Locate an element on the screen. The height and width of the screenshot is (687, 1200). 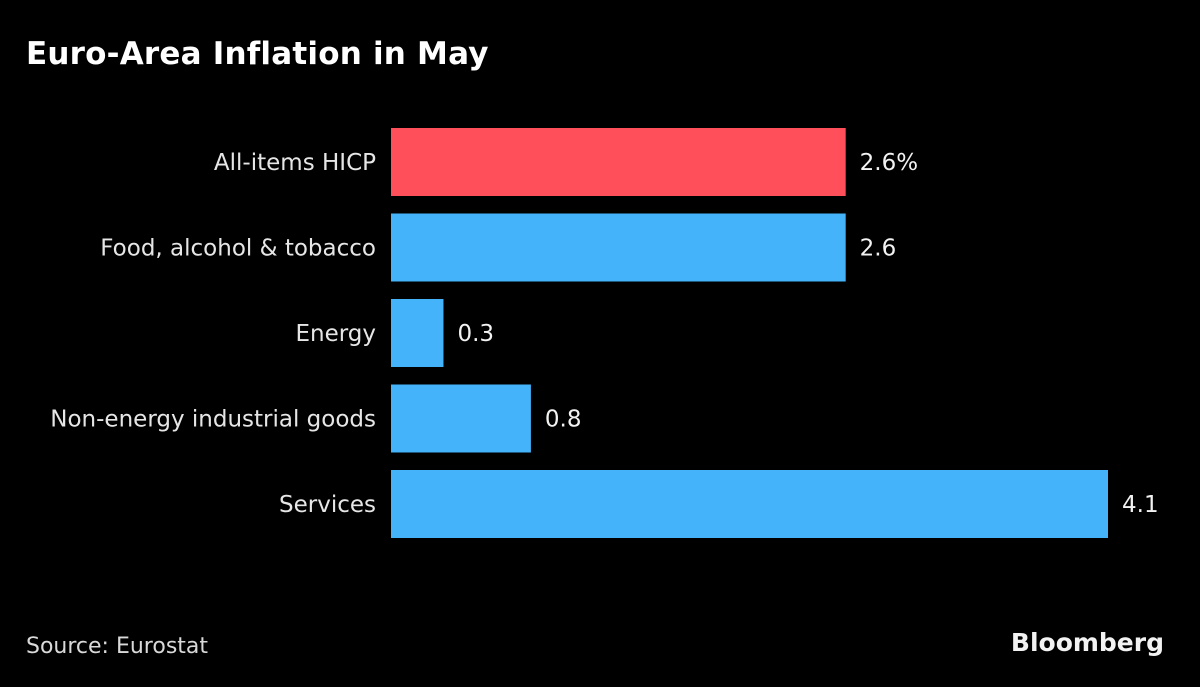
value-label: 4.1 is located at coordinates (1140, 505).